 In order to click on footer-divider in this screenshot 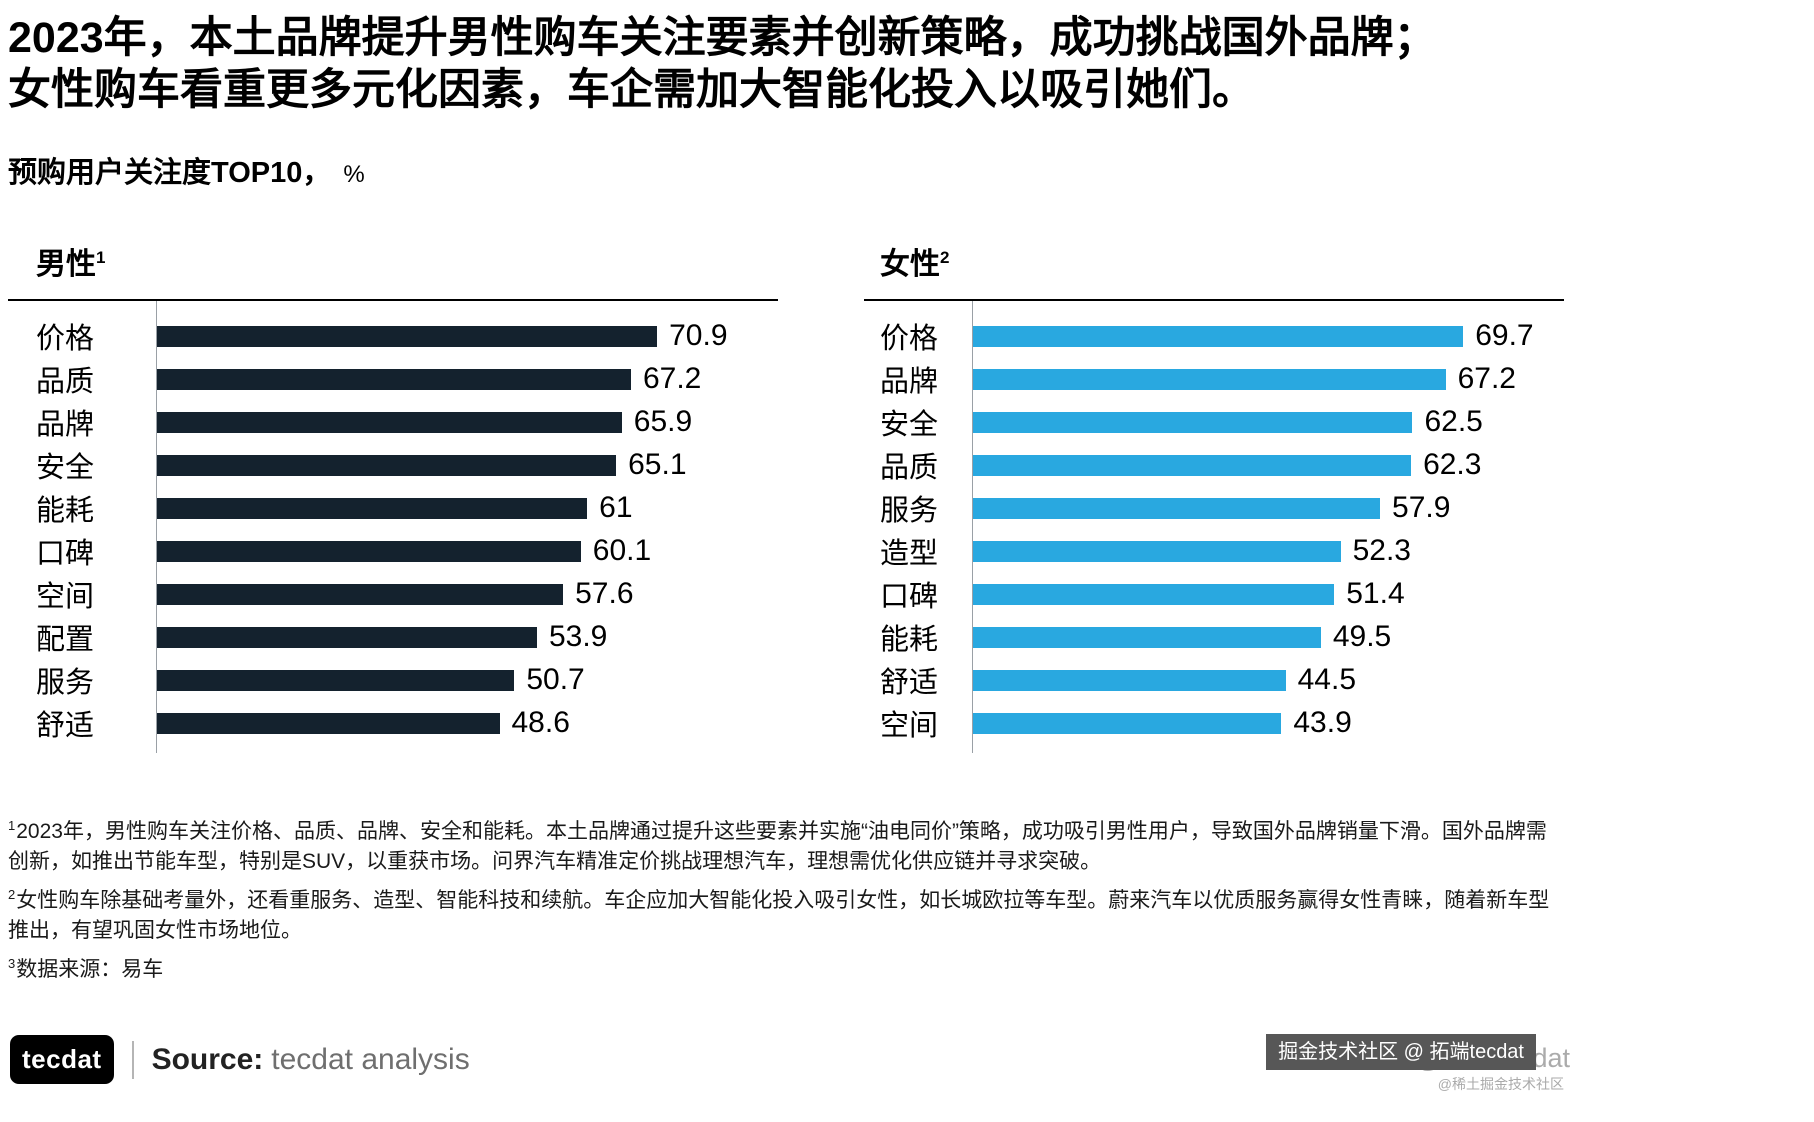, I will do `click(132, 1059)`.